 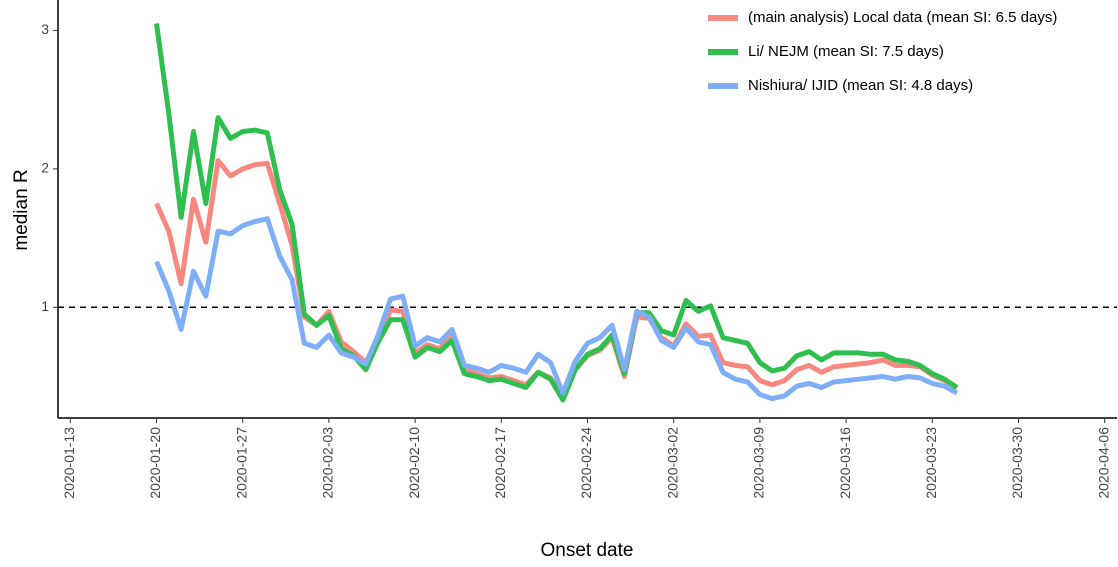 What do you see at coordinates (241, 463) in the screenshot?
I see `x-tick-label: 2020-01-27` at bounding box center [241, 463].